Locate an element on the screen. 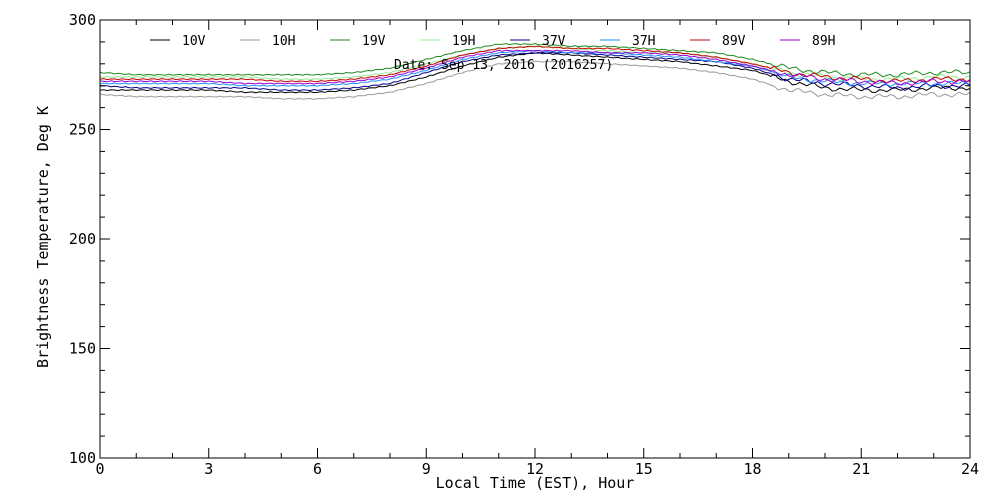  y-tick-label: 100 is located at coordinates (82, 458).